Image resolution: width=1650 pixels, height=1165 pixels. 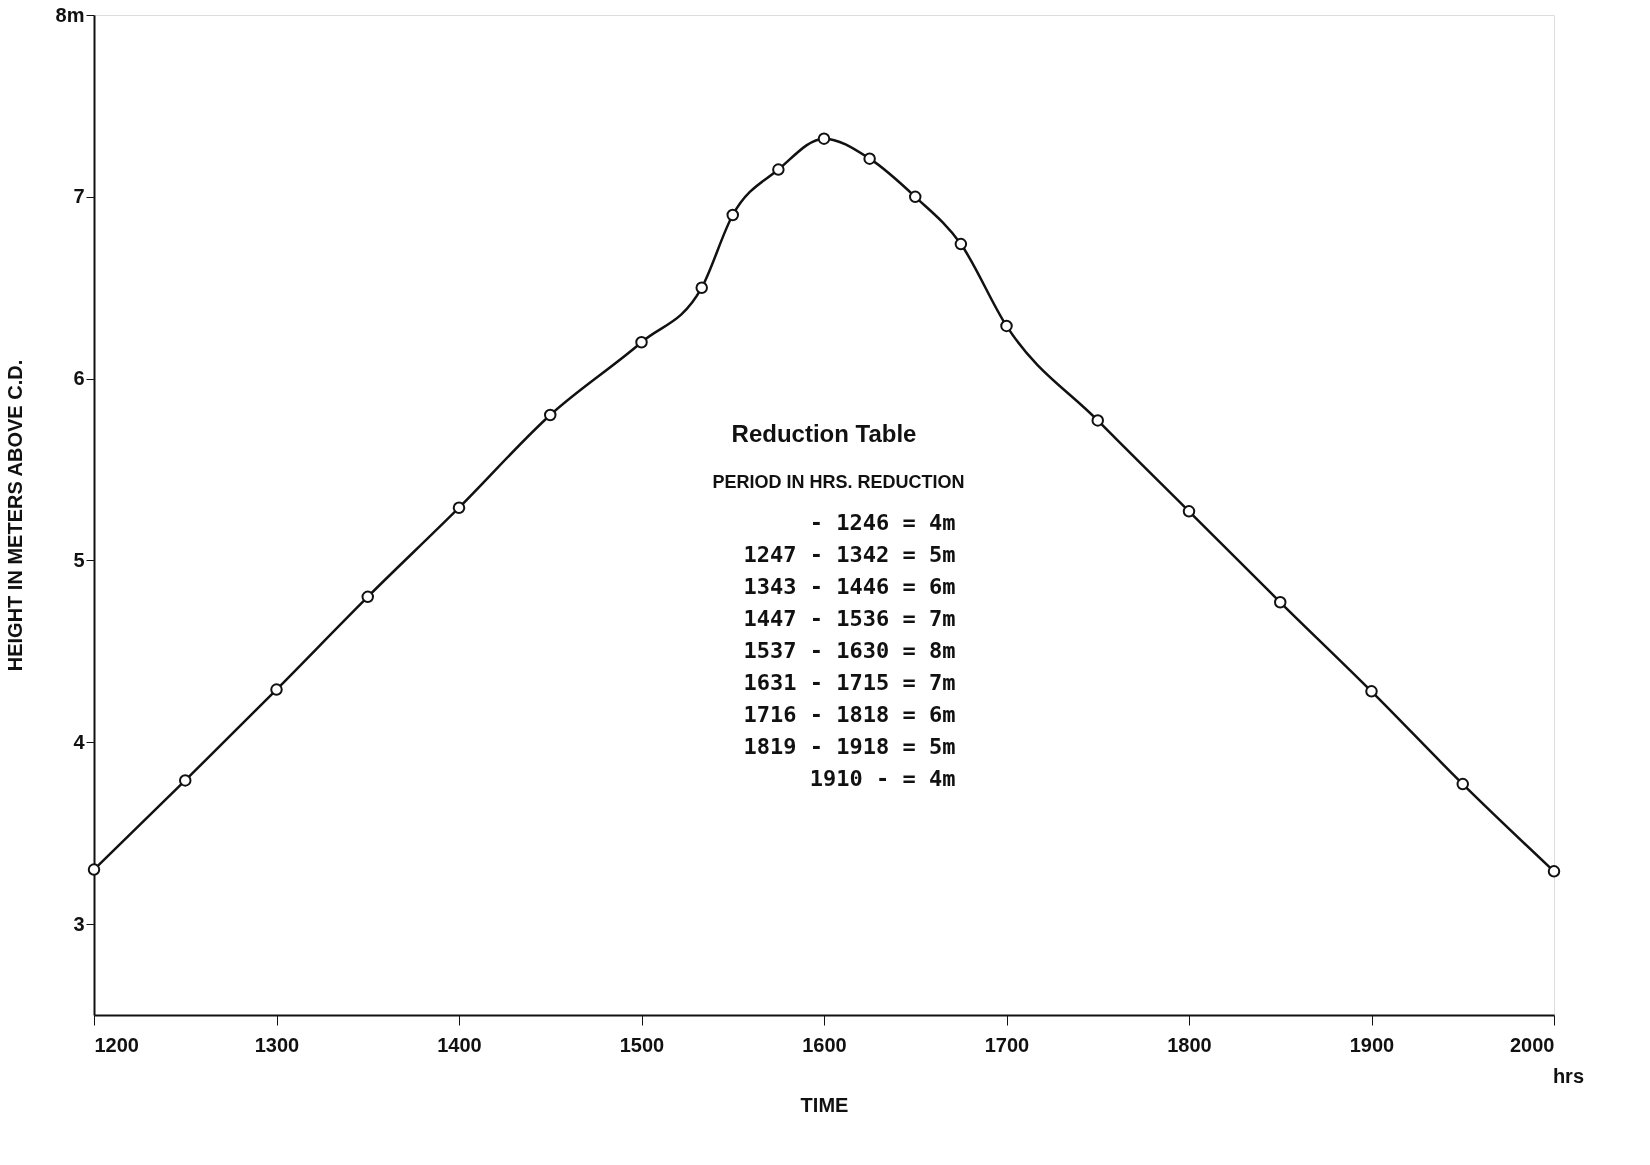 What do you see at coordinates (1568, 1076) in the screenshot?
I see `text: hrs` at bounding box center [1568, 1076].